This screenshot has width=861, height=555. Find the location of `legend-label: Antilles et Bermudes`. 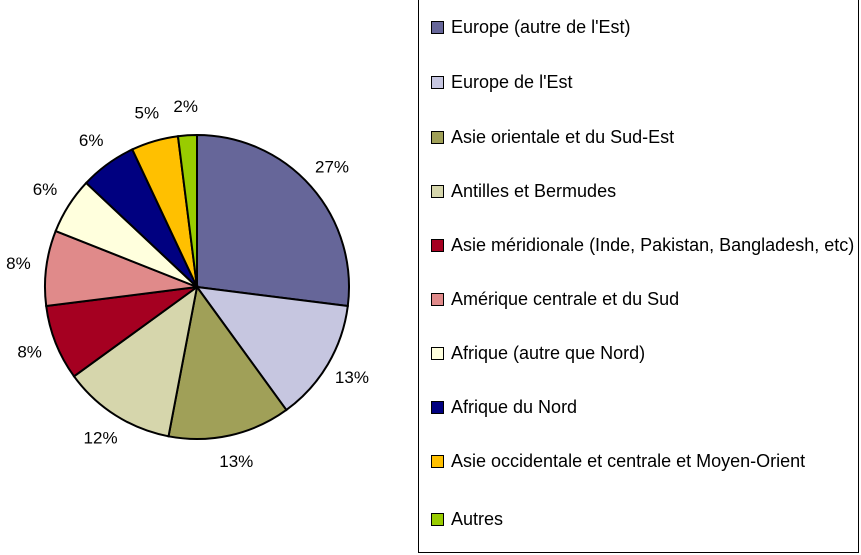

legend-label: Antilles et Bermudes is located at coordinates (534, 191).